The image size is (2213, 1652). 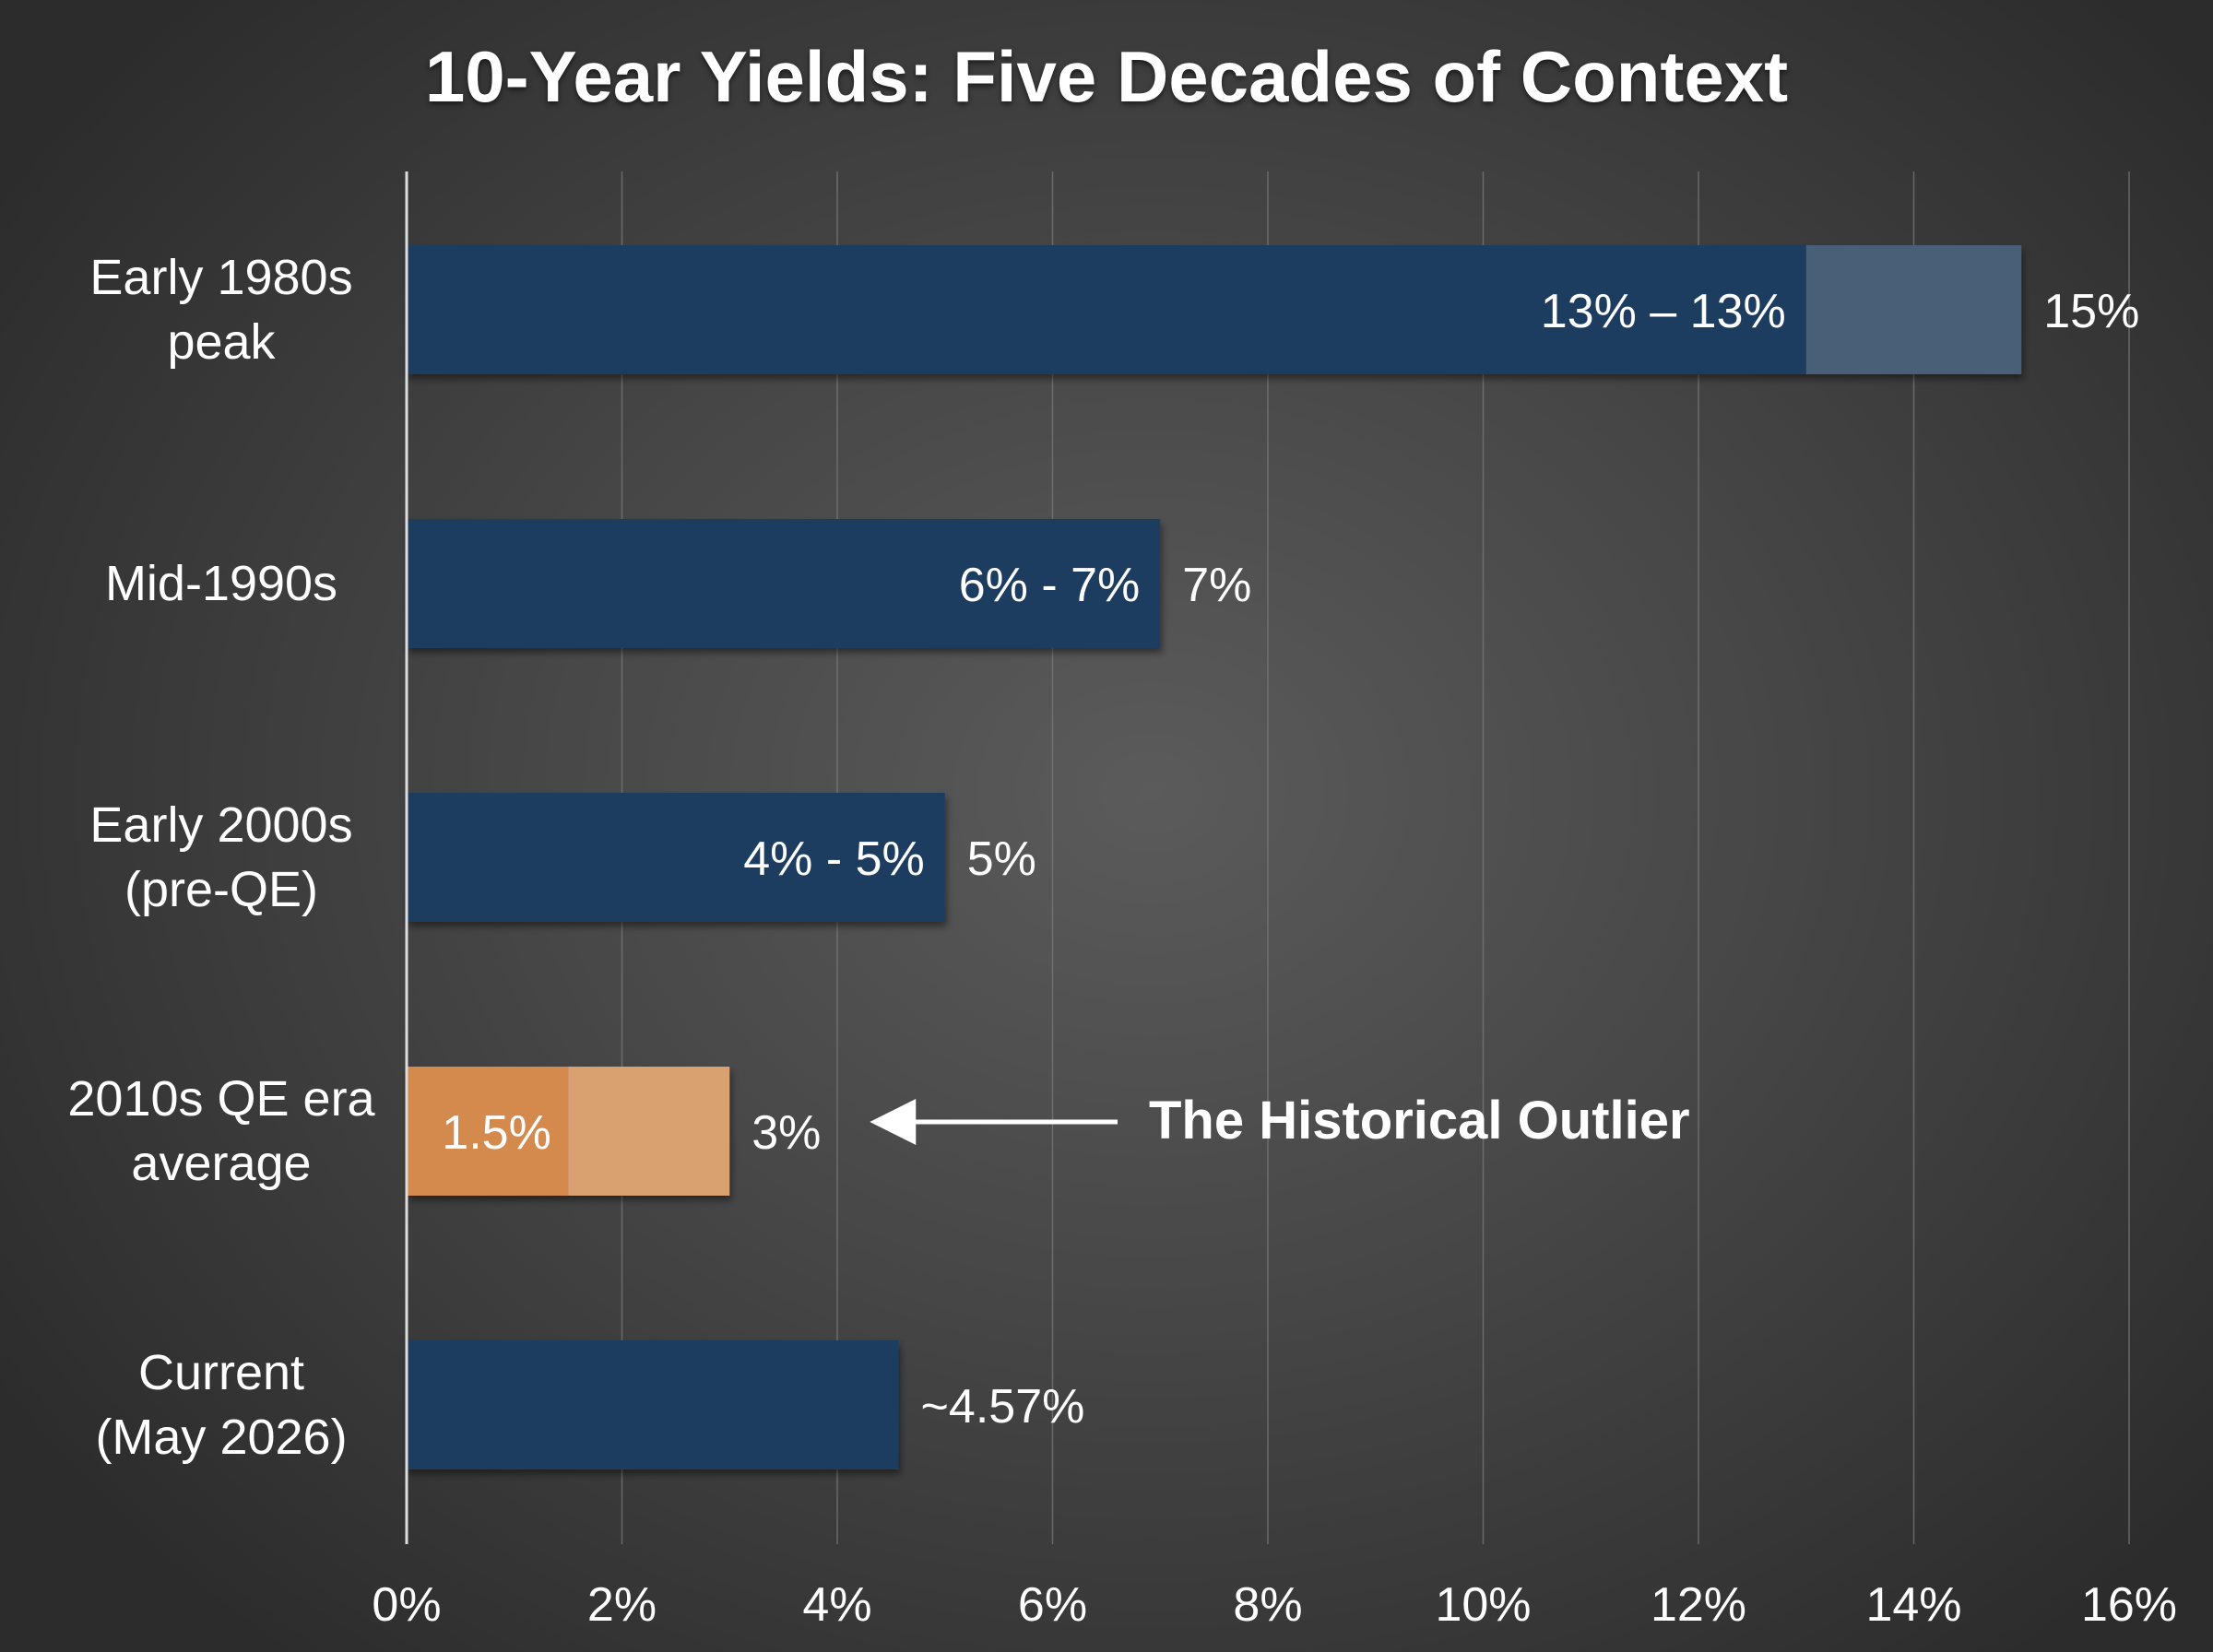 What do you see at coordinates (836, 1605) in the screenshot?
I see `x-tick-label: 4%` at bounding box center [836, 1605].